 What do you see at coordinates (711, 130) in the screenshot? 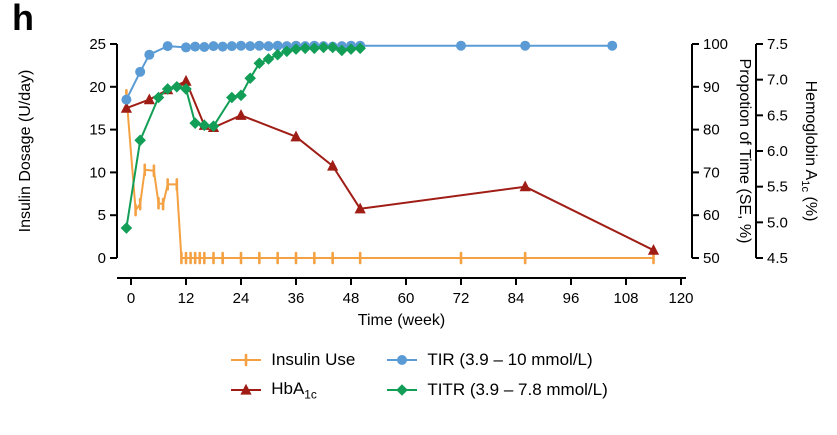
I see `svg-text: 80` at bounding box center [711, 130].